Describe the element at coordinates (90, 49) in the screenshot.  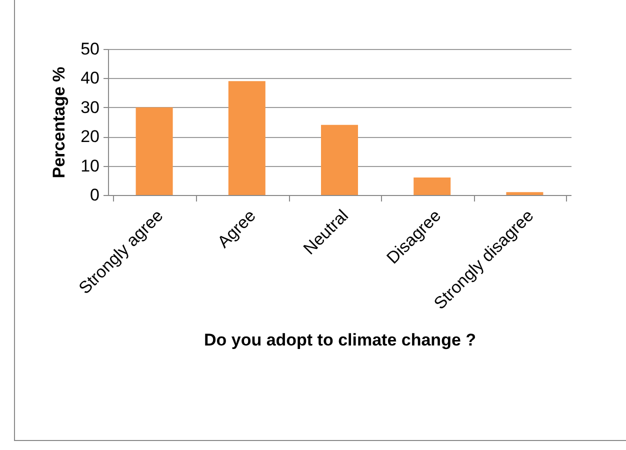
I see `y-tick-label: 50` at that location.